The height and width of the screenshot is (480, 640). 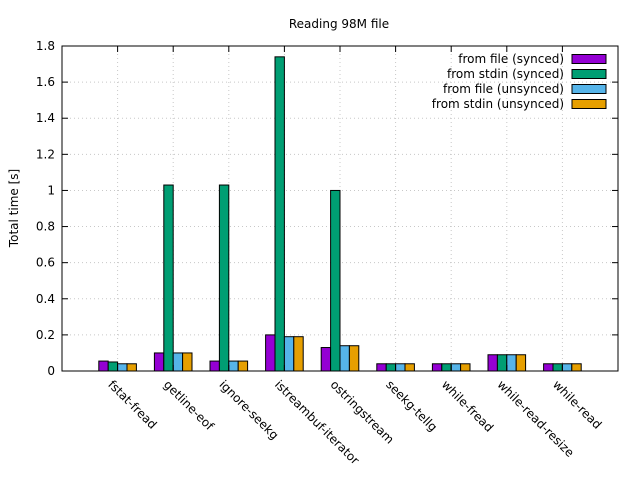 What do you see at coordinates (45, 154) in the screenshot?
I see `y-tick-label: 1.2` at bounding box center [45, 154].